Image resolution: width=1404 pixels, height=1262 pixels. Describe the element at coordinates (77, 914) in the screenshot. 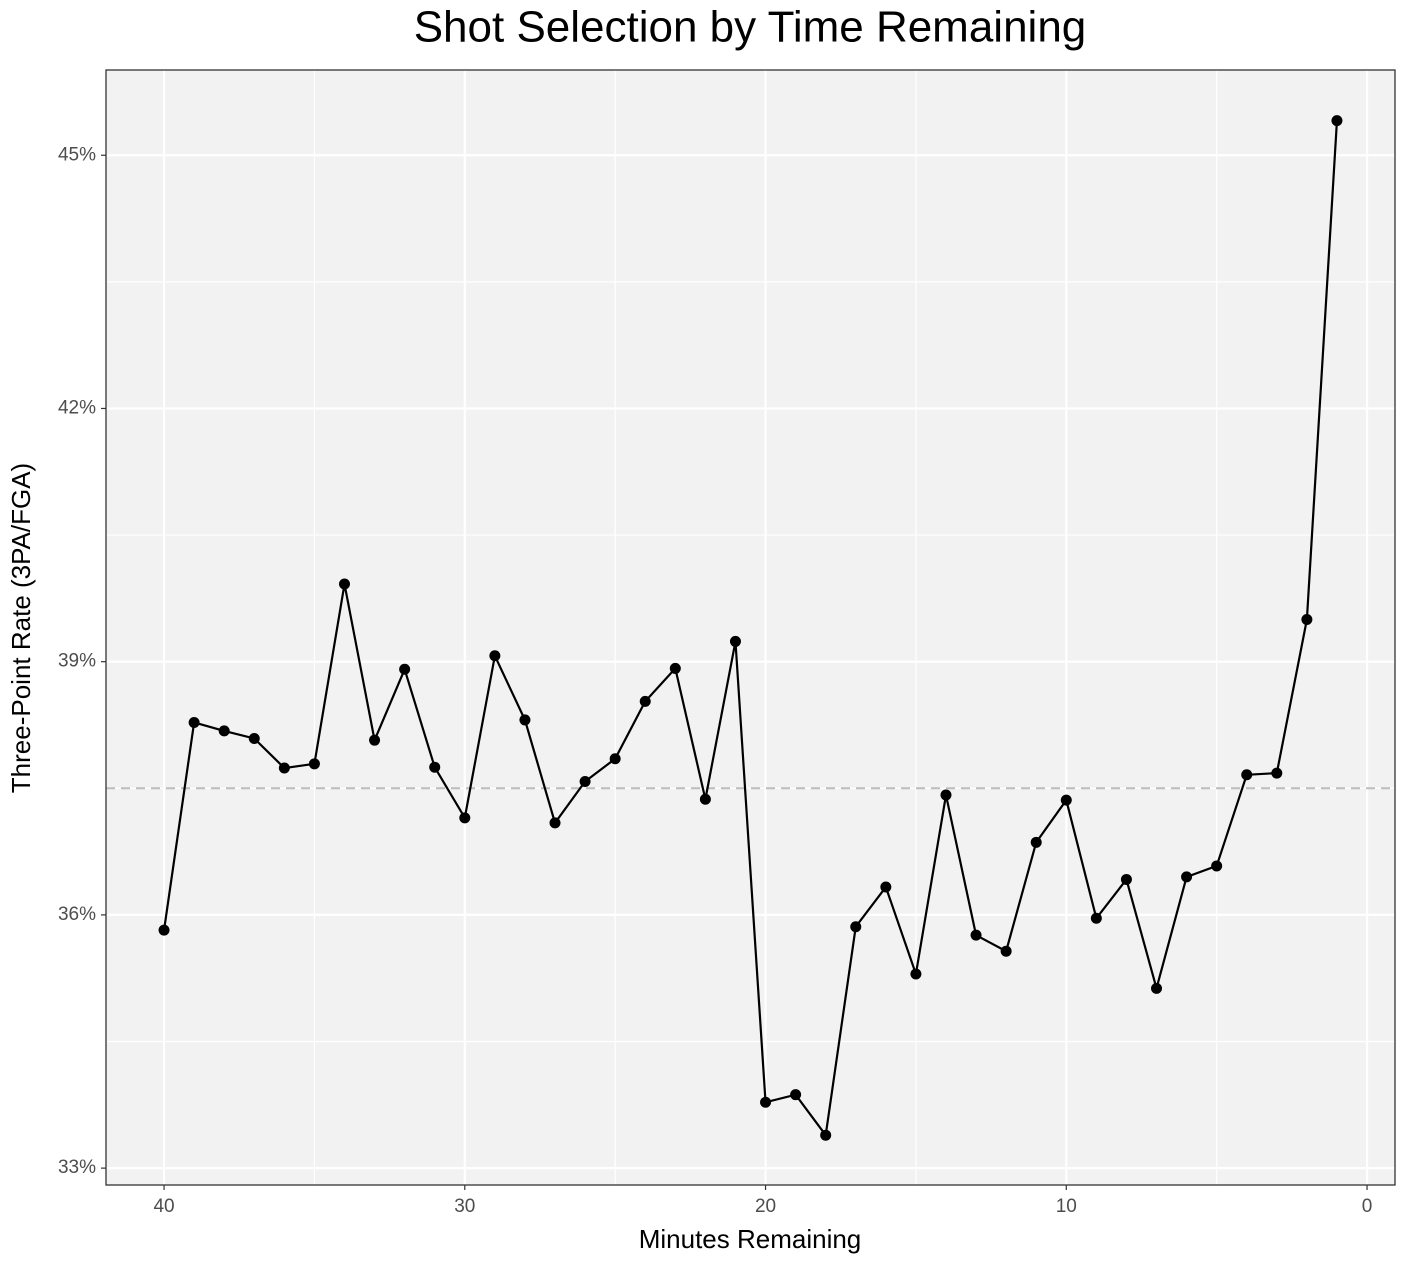

I see `y-tick-label: 36%` at that location.